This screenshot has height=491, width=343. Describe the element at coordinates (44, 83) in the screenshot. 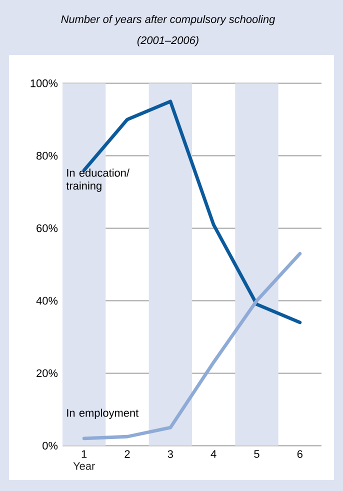

I see `y-tick-label: 100%` at that location.